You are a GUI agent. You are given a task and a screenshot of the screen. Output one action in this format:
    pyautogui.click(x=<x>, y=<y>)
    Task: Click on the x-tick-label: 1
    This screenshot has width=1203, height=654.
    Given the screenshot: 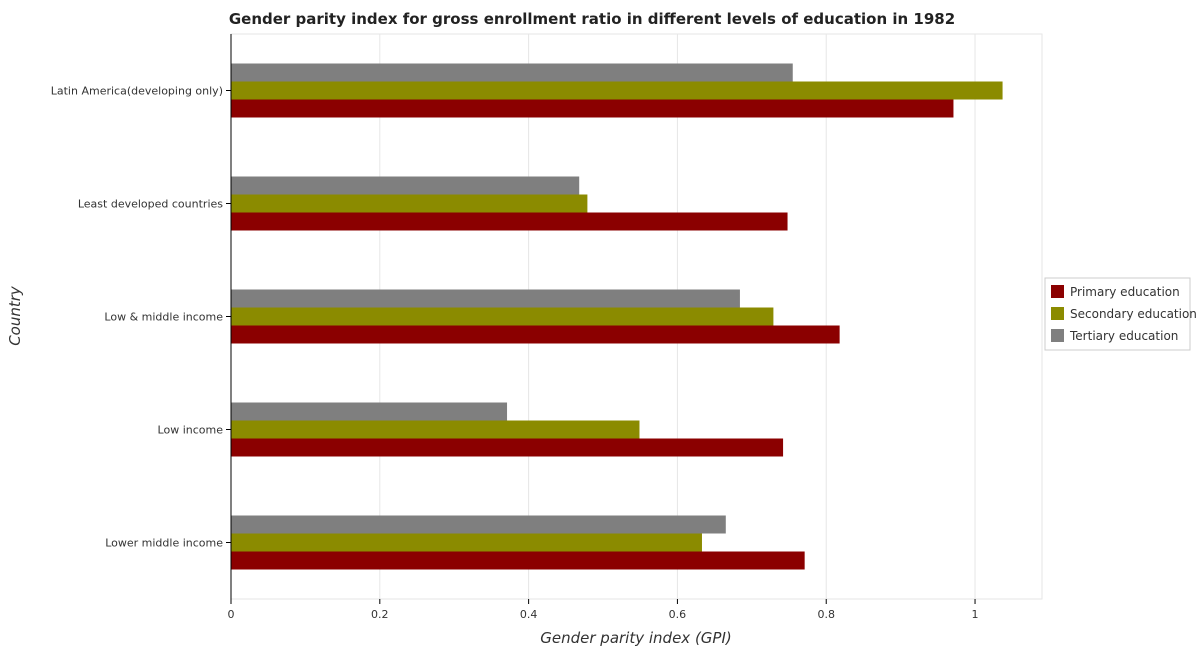 What is the action you would take?
    pyautogui.click(x=975, y=614)
    